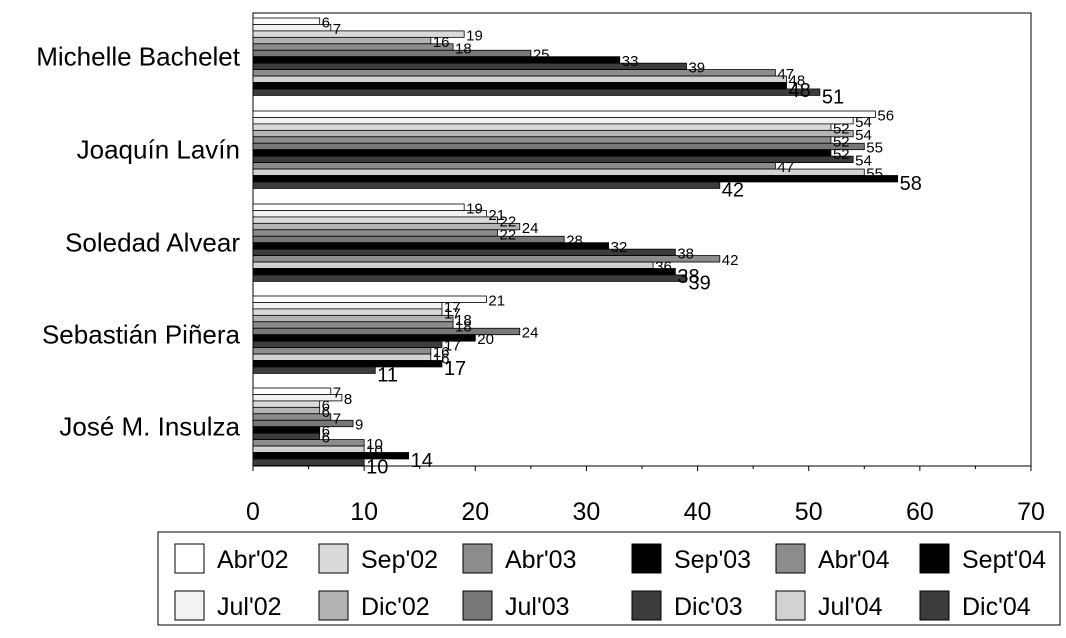 This screenshot has height=638, width=1066. I want to click on data-label-sebastian-pinera-abr-03: 18, so click(463, 326).